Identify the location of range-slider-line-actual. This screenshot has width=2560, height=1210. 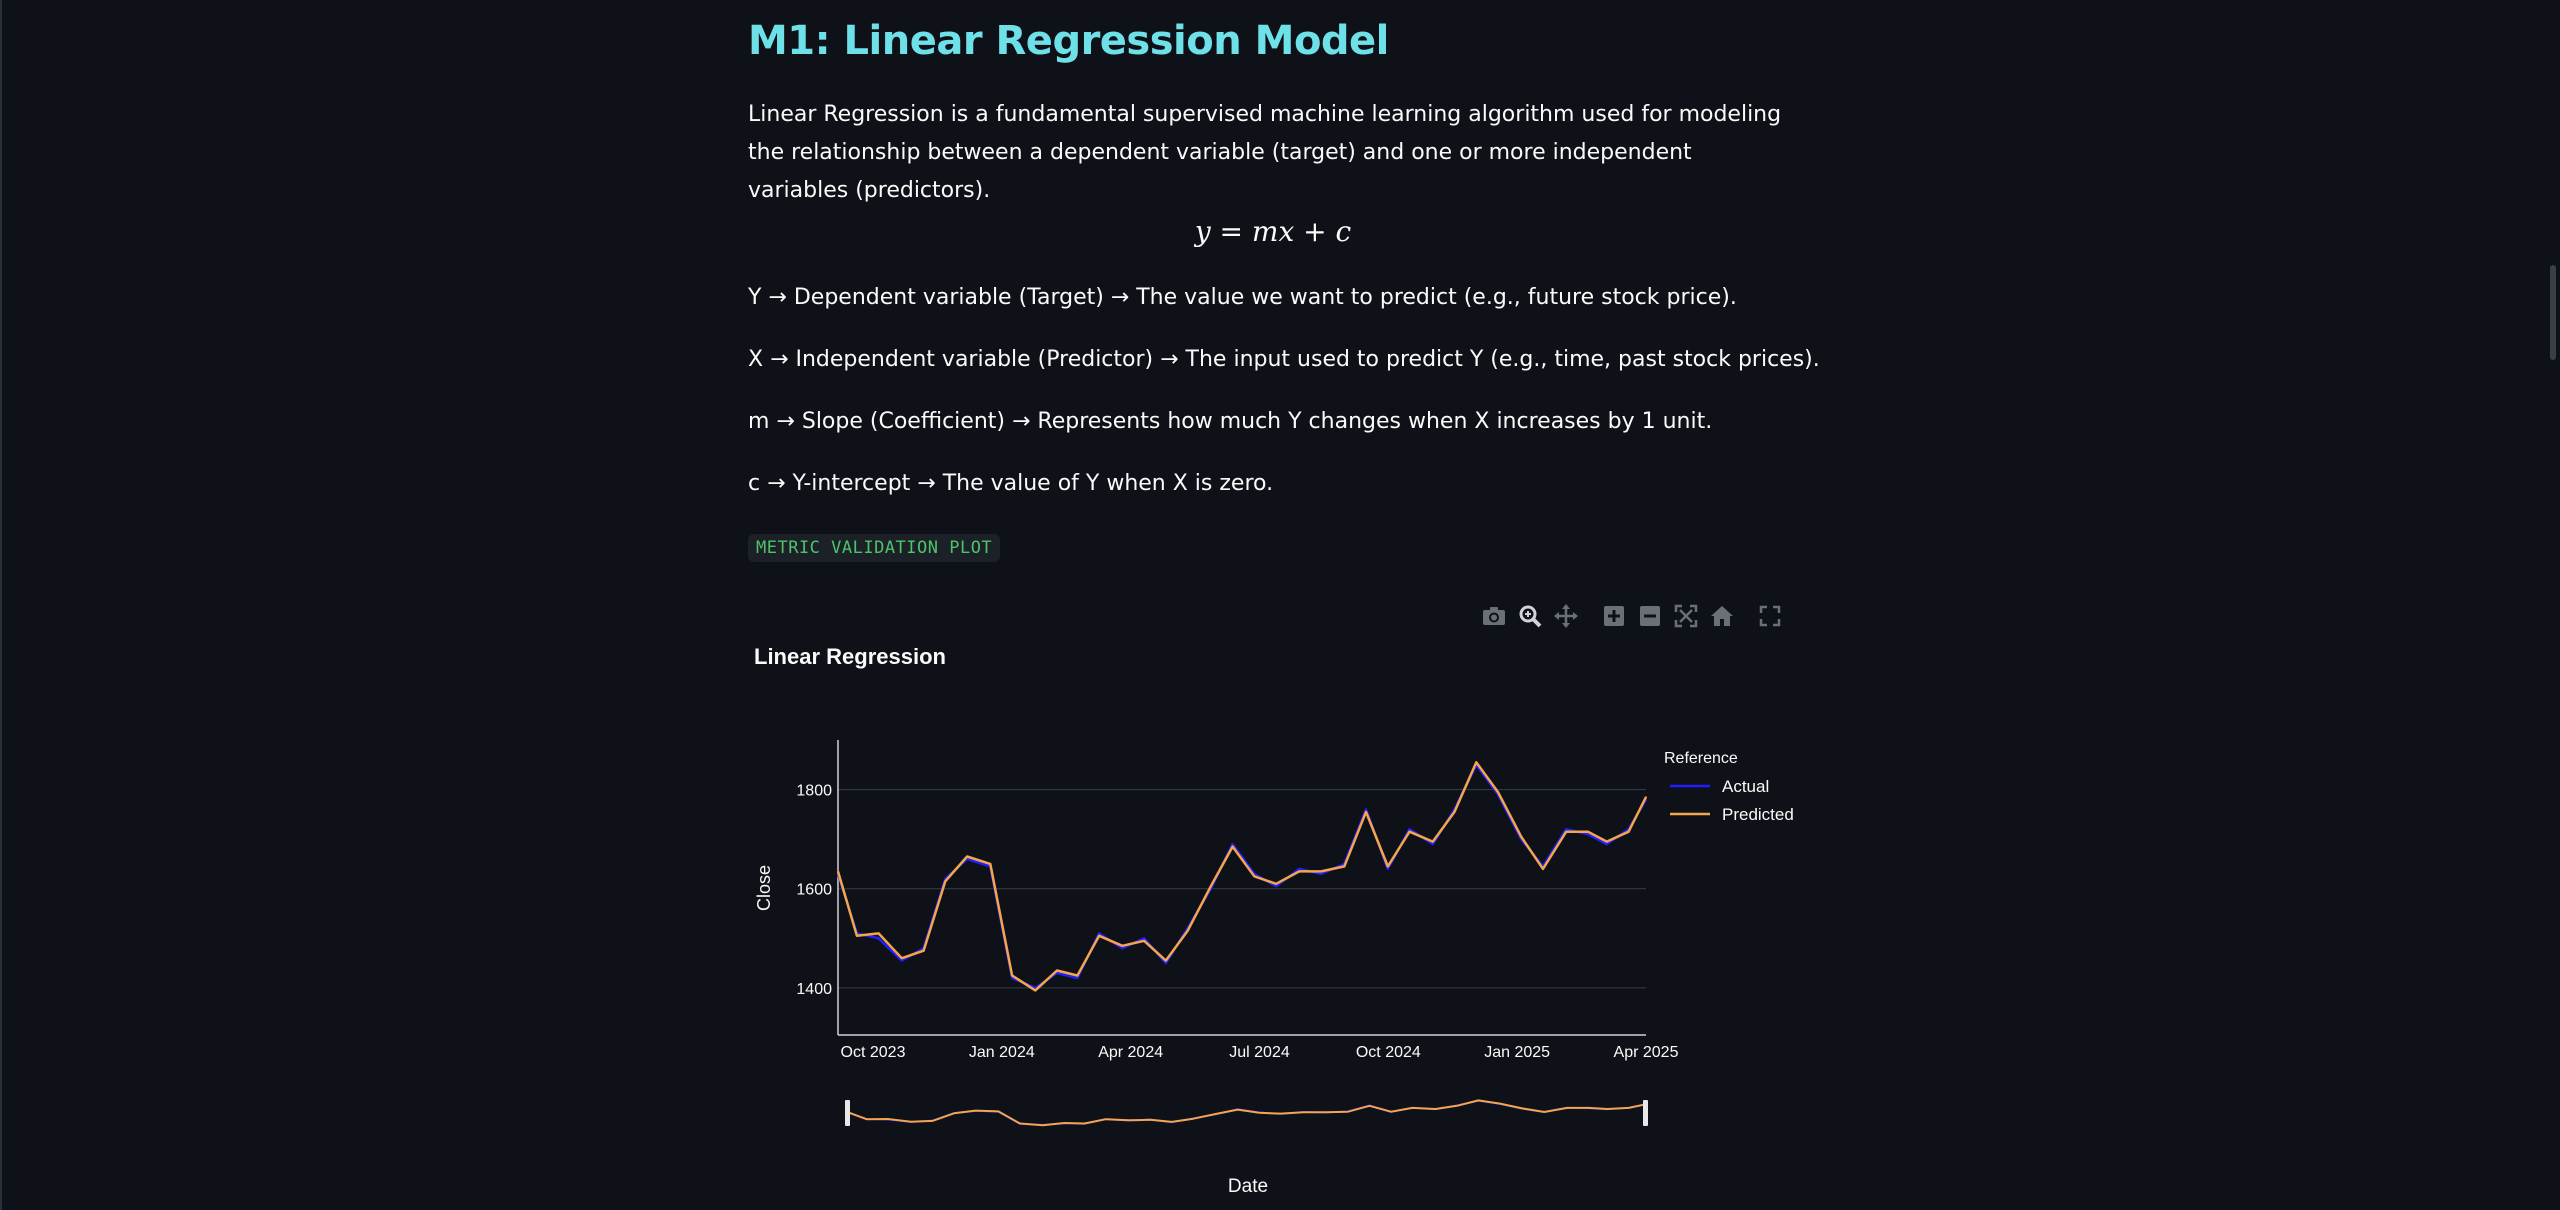
(1247, 1112).